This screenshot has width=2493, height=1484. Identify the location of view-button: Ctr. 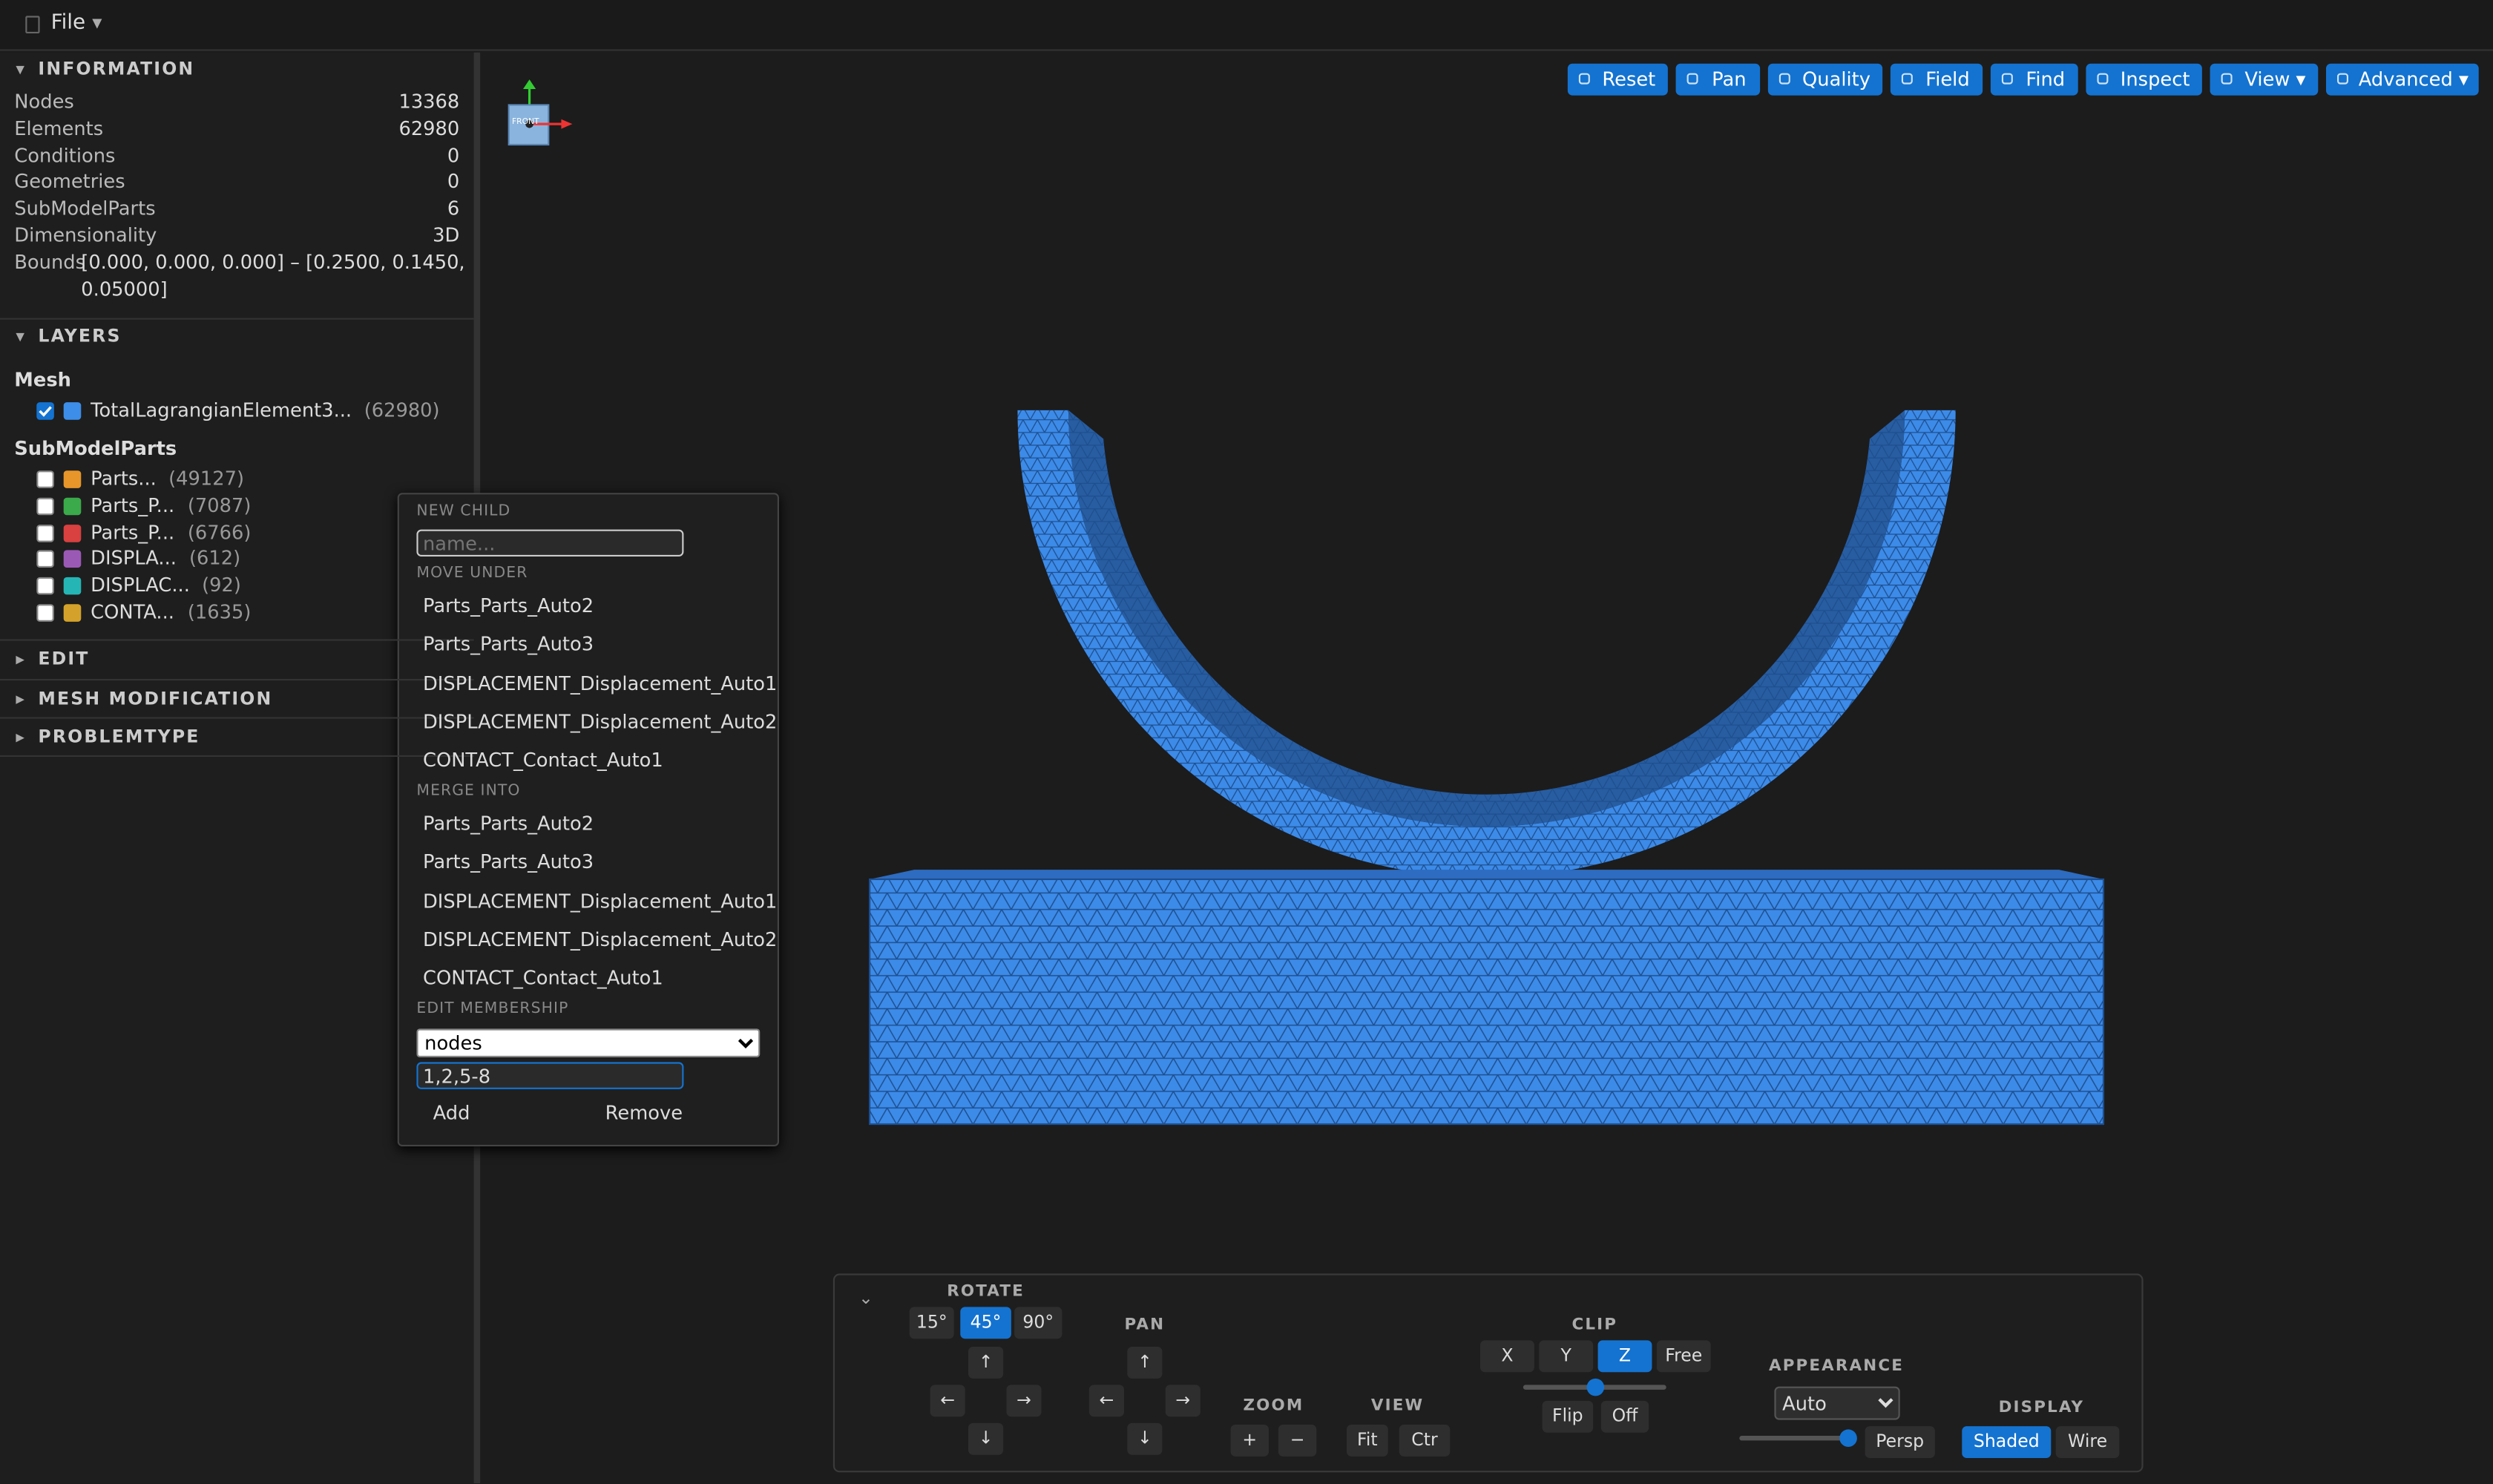
(1425, 1441).